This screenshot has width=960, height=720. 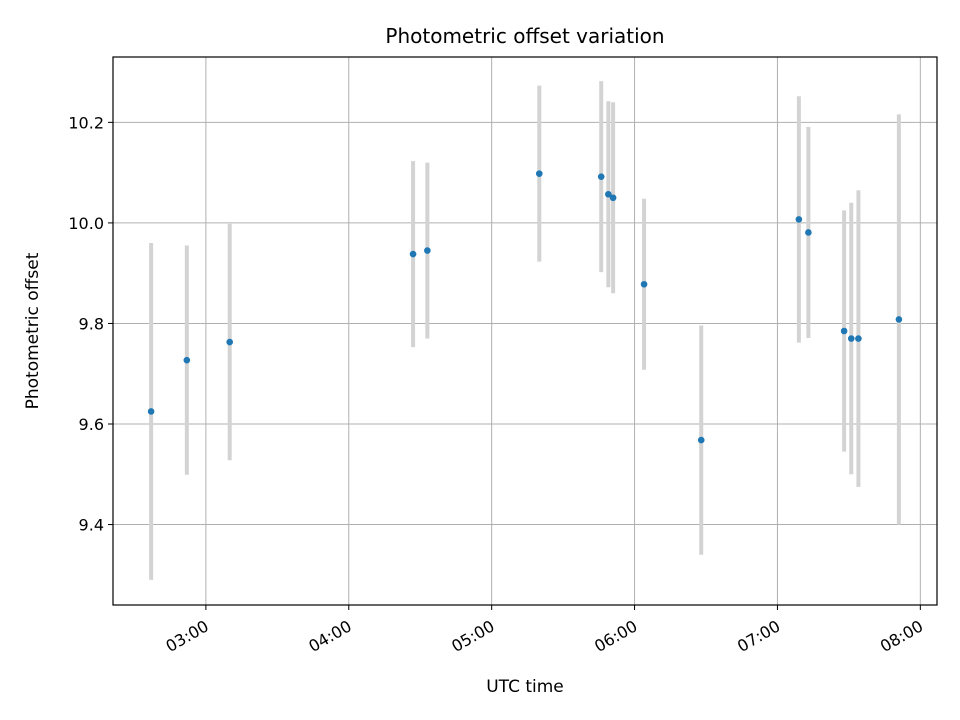 What do you see at coordinates (33, 330) in the screenshot?
I see `y-axis-title: Photometric offset` at bounding box center [33, 330].